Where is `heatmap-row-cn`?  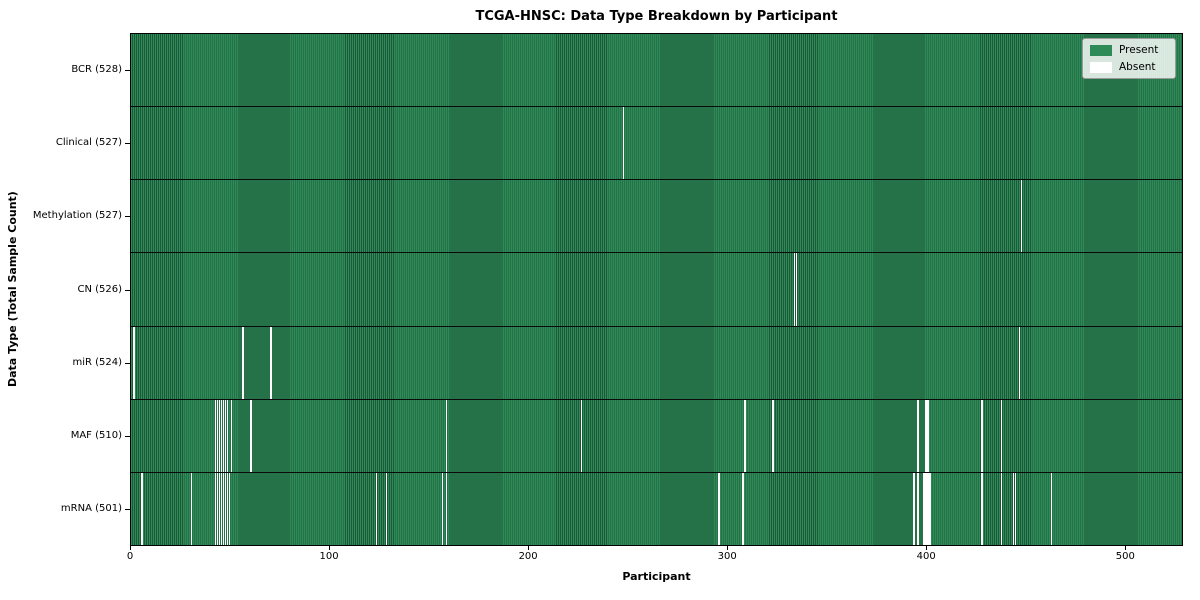
heatmap-row-cn is located at coordinates (656, 289).